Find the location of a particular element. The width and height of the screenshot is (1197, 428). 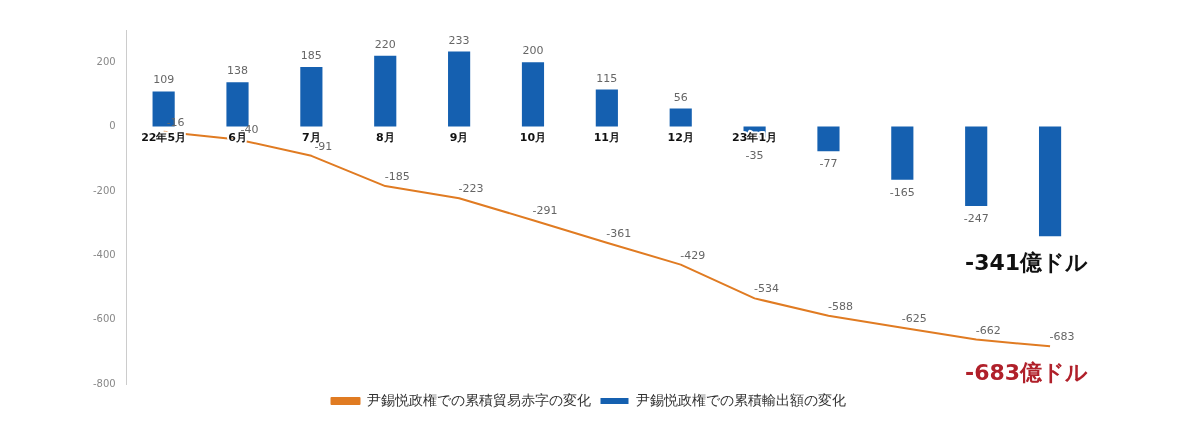

data-label: -534 is located at coordinates (767, 289).